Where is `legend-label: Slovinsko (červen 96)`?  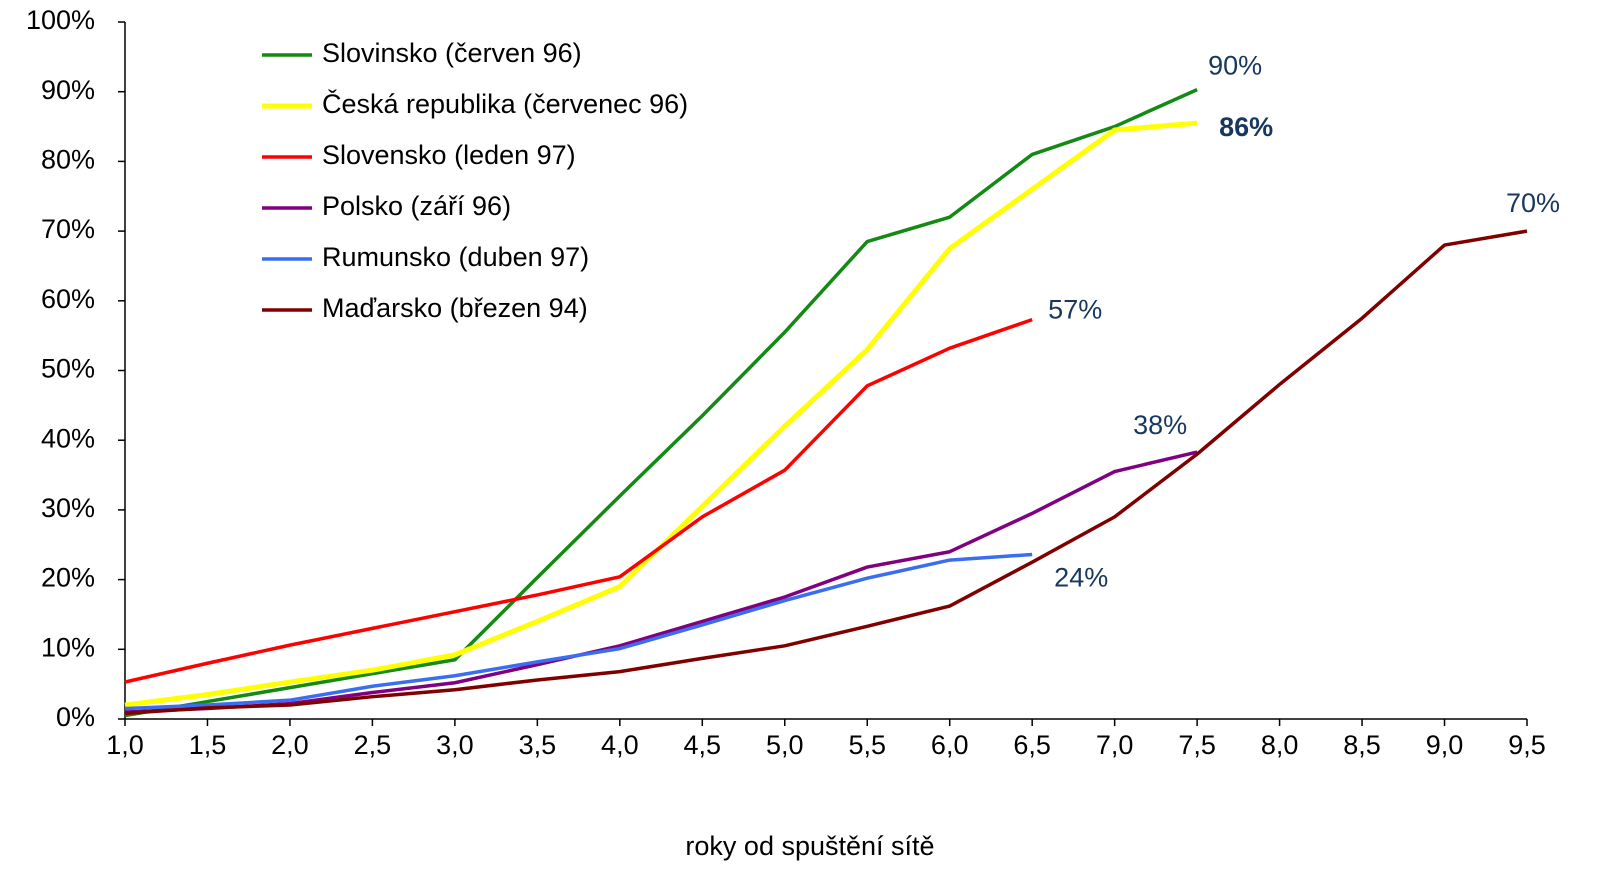 legend-label: Slovinsko (červen 96) is located at coordinates (452, 53).